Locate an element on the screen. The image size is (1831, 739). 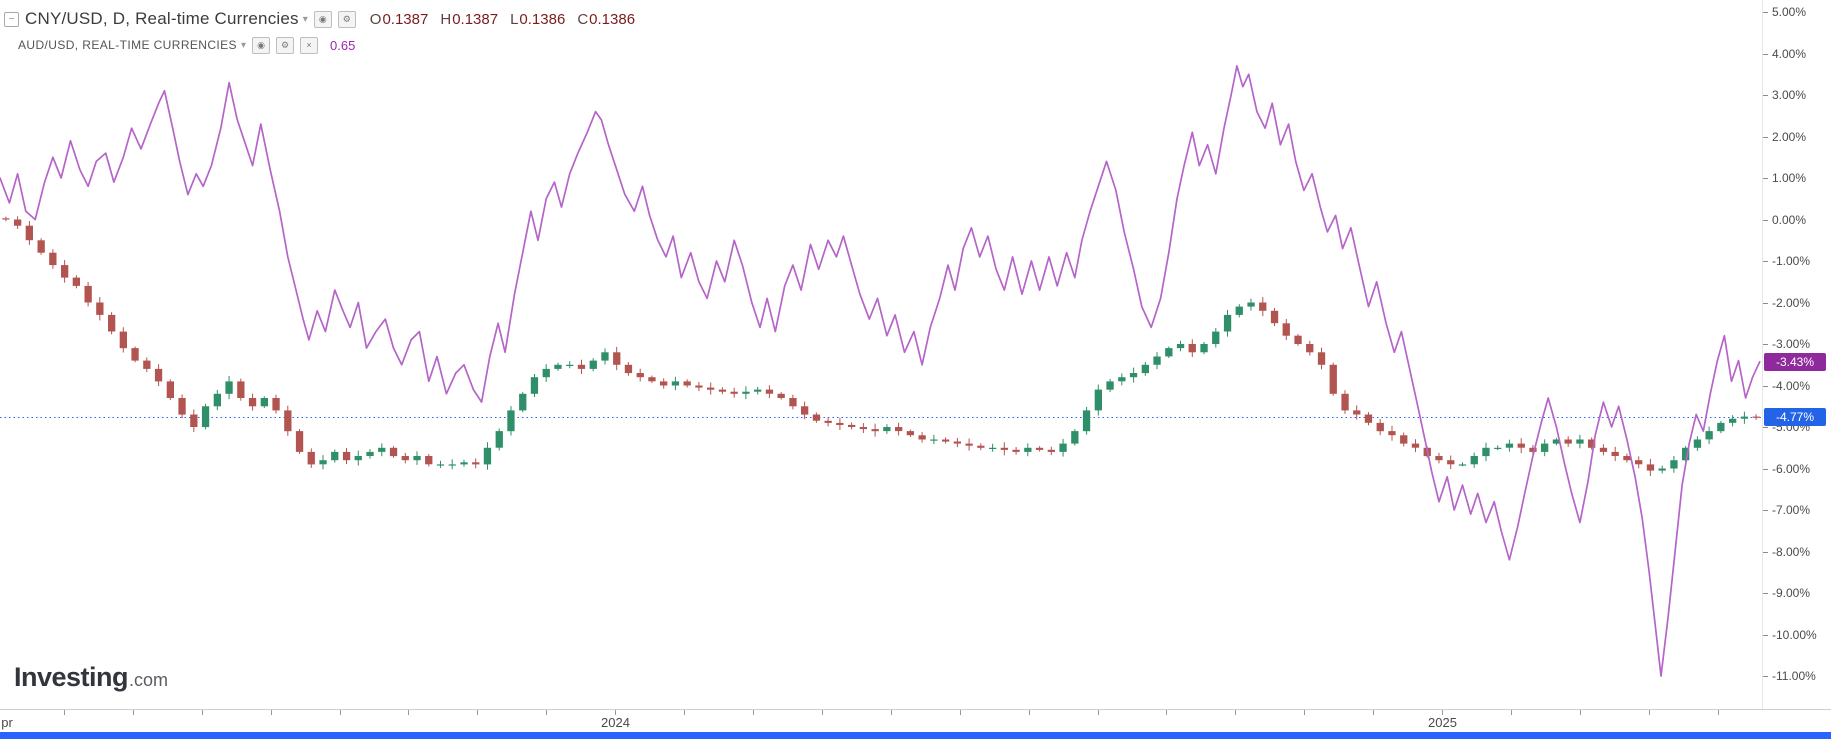
y-axis-tick-label: 5.00% is located at coordinates (1784, 12).